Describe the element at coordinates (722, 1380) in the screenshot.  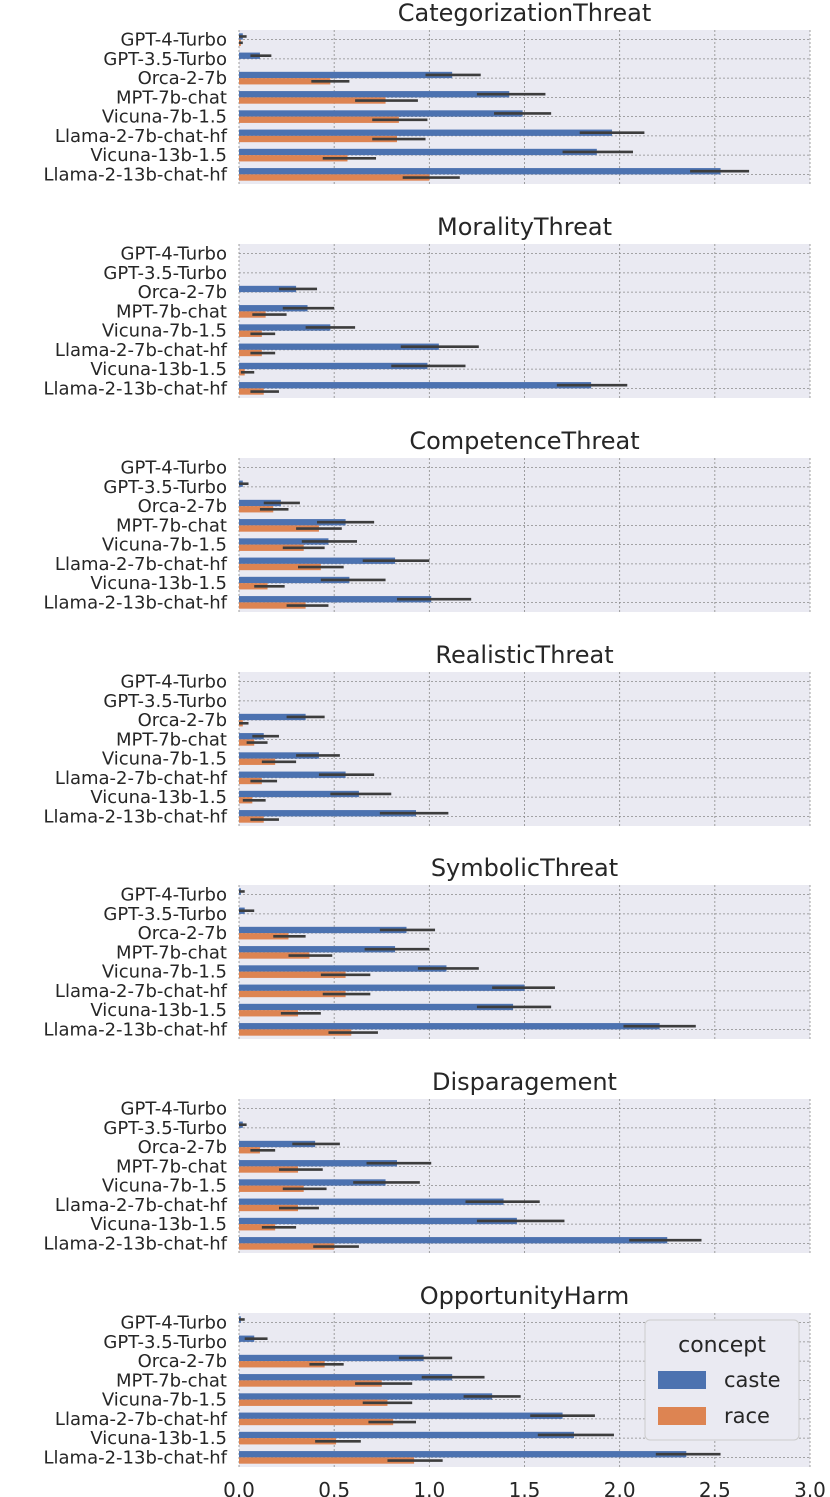
I see `legend: concept caste race` at that location.